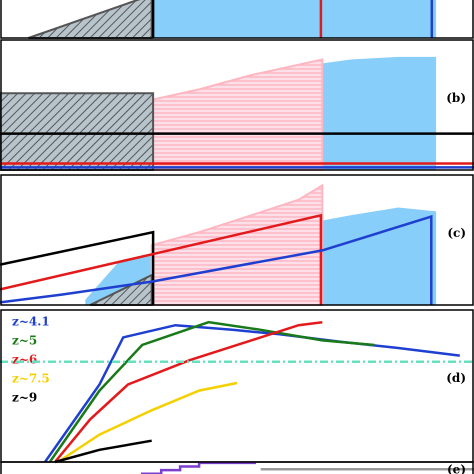  What do you see at coordinates (456, 98) in the screenshot?
I see `panel-label: (b)` at bounding box center [456, 98].